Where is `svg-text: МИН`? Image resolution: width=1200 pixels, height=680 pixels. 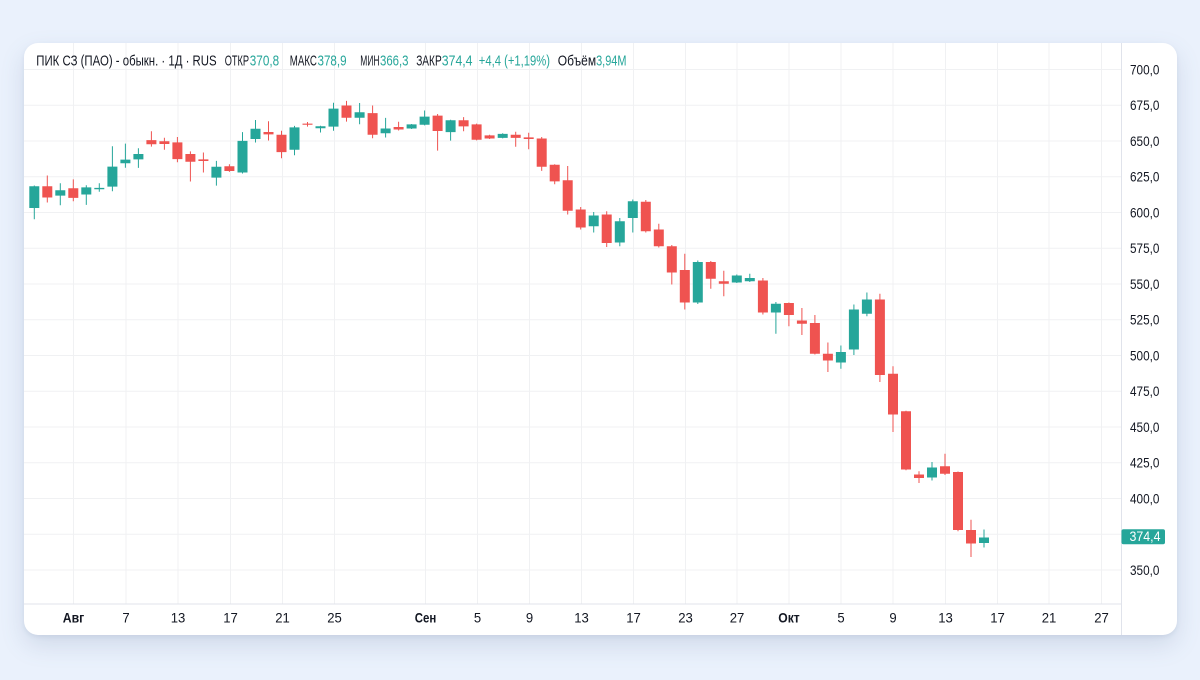
svg-text: МИН is located at coordinates (369, 61).